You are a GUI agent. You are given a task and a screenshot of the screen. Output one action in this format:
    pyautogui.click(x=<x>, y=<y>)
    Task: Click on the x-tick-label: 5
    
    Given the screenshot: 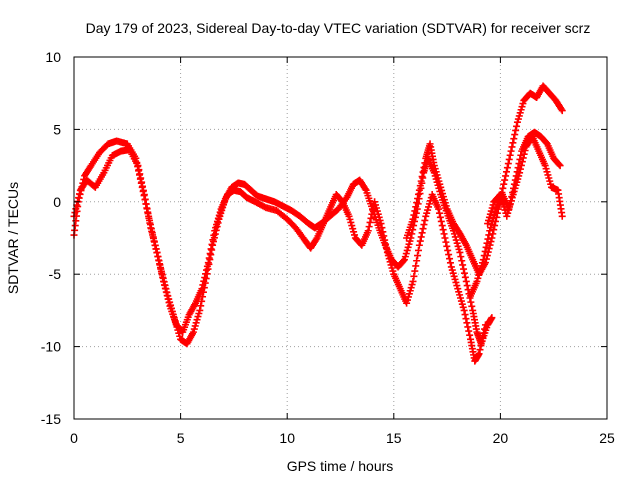 What is the action you would take?
    pyautogui.click(x=181, y=438)
    